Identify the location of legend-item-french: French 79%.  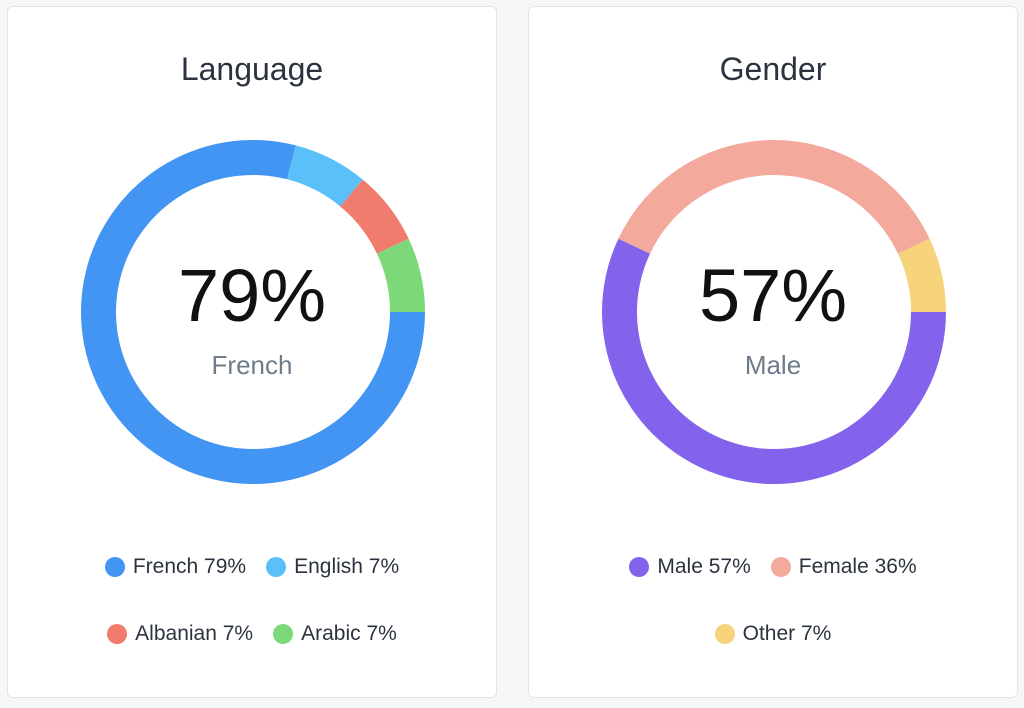
(175, 567).